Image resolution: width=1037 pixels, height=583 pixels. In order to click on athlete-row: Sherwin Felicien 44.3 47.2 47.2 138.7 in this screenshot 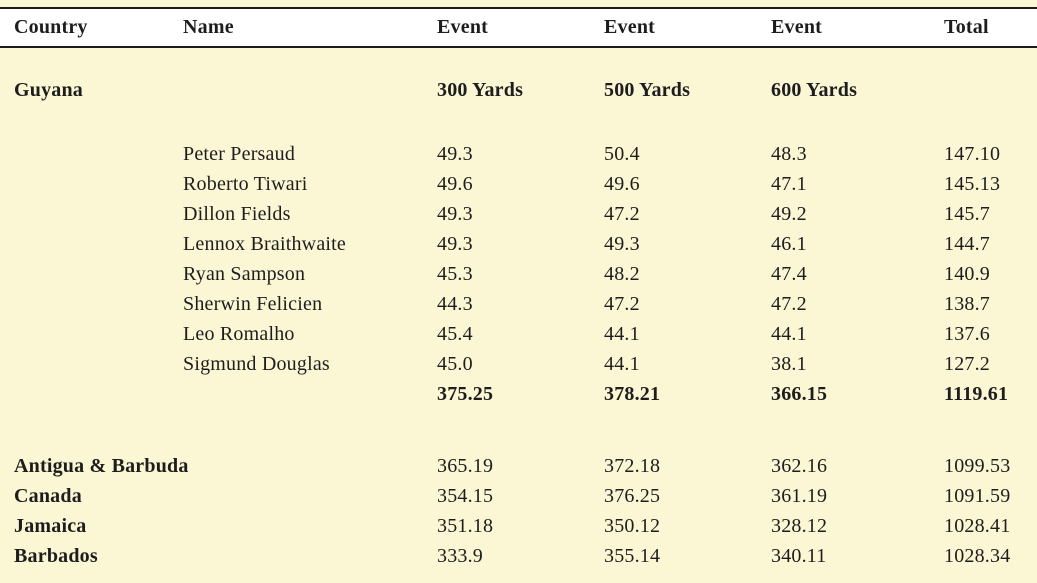, I will do `click(518, 304)`.